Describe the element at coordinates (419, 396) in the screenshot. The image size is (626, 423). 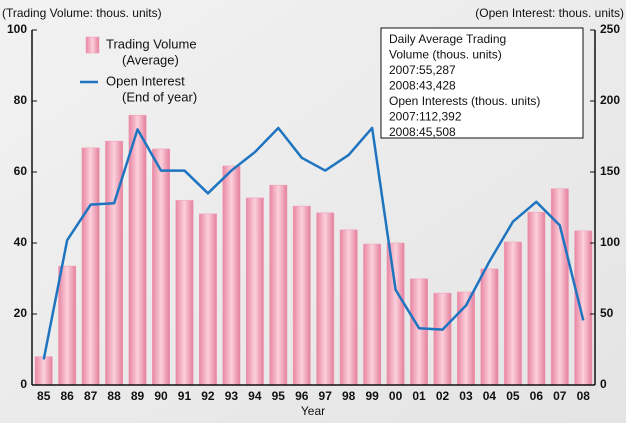
I see `x-tick-label: 01` at that location.